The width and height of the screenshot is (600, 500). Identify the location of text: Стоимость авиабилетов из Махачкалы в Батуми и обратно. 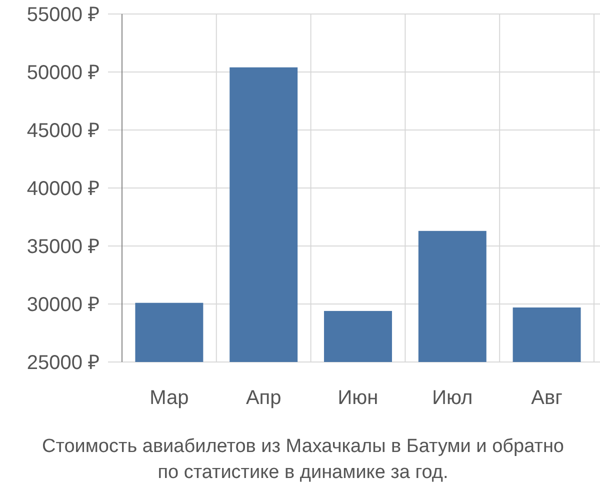
(303, 446).